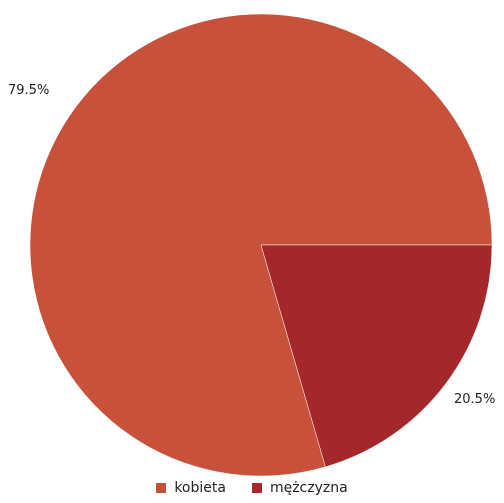  What do you see at coordinates (161, 488) in the screenshot?
I see `legend-swatch-kobieta` at bounding box center [161, 488].